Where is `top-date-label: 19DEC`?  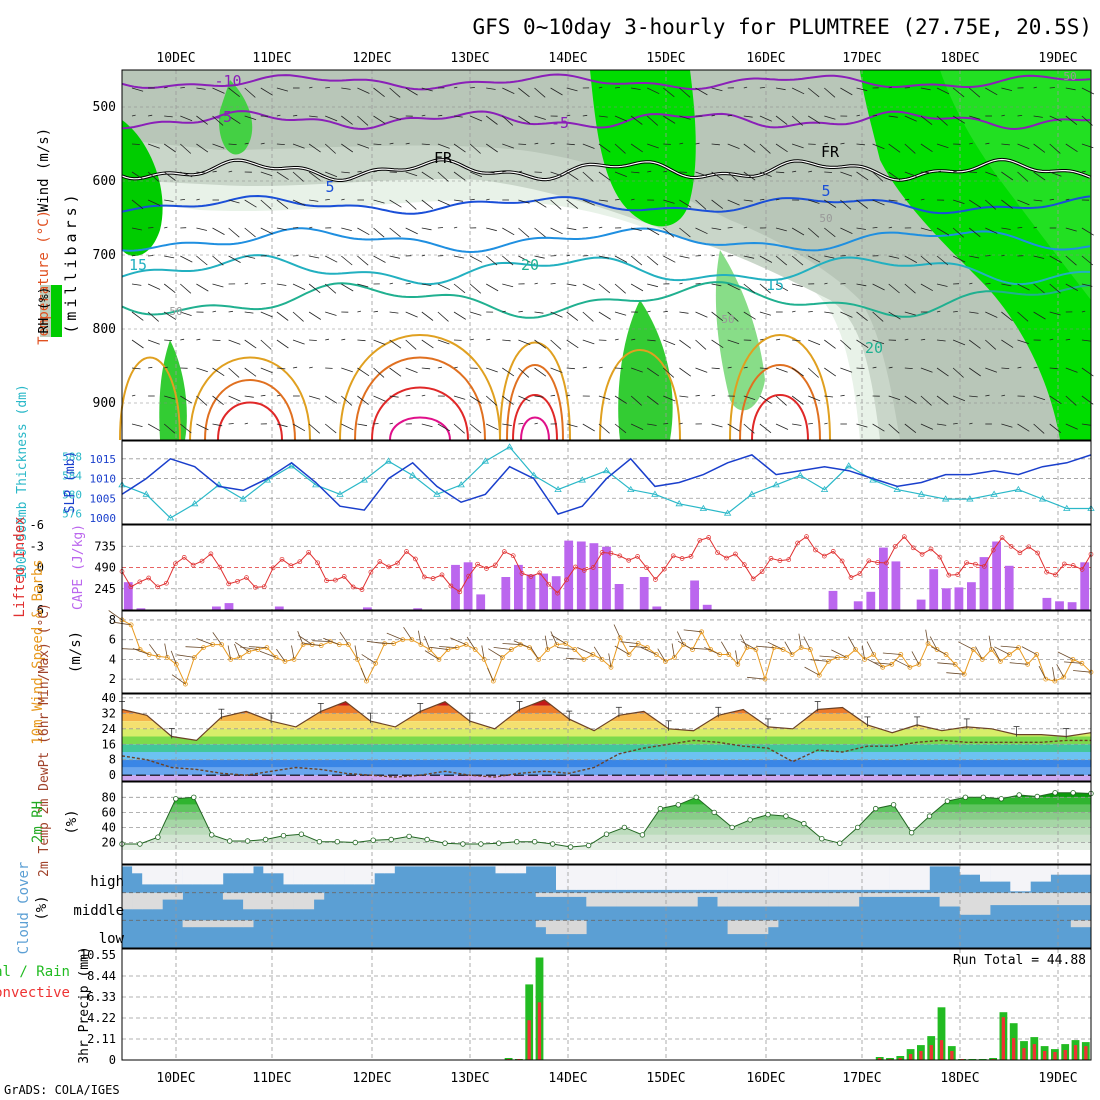
top-date-label: 19DEC is located at coordinates (1057, 58).